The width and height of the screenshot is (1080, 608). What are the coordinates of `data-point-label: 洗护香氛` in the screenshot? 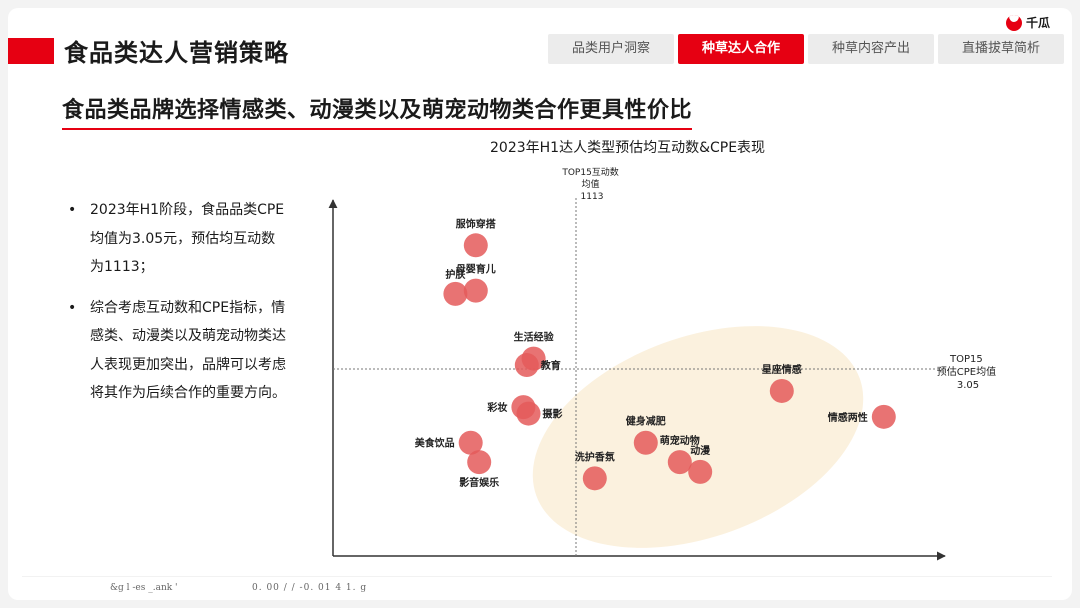 It's located at (595, 456).